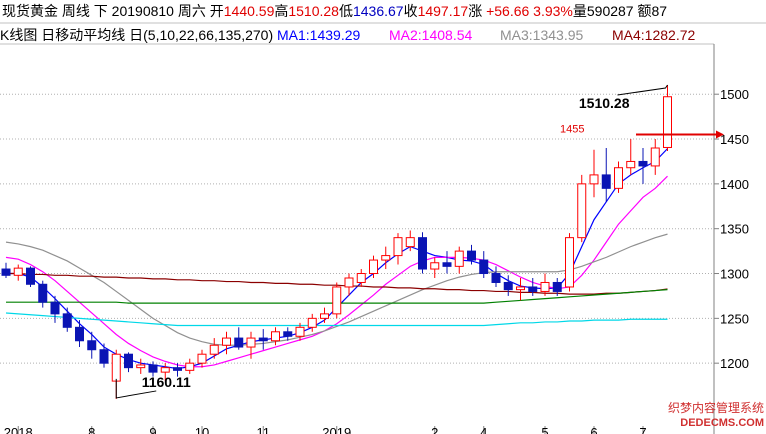 Image resolution: width=766 pixels, height=434 pixels. I want to click on x-tick-label: 4, so click(483, 429).